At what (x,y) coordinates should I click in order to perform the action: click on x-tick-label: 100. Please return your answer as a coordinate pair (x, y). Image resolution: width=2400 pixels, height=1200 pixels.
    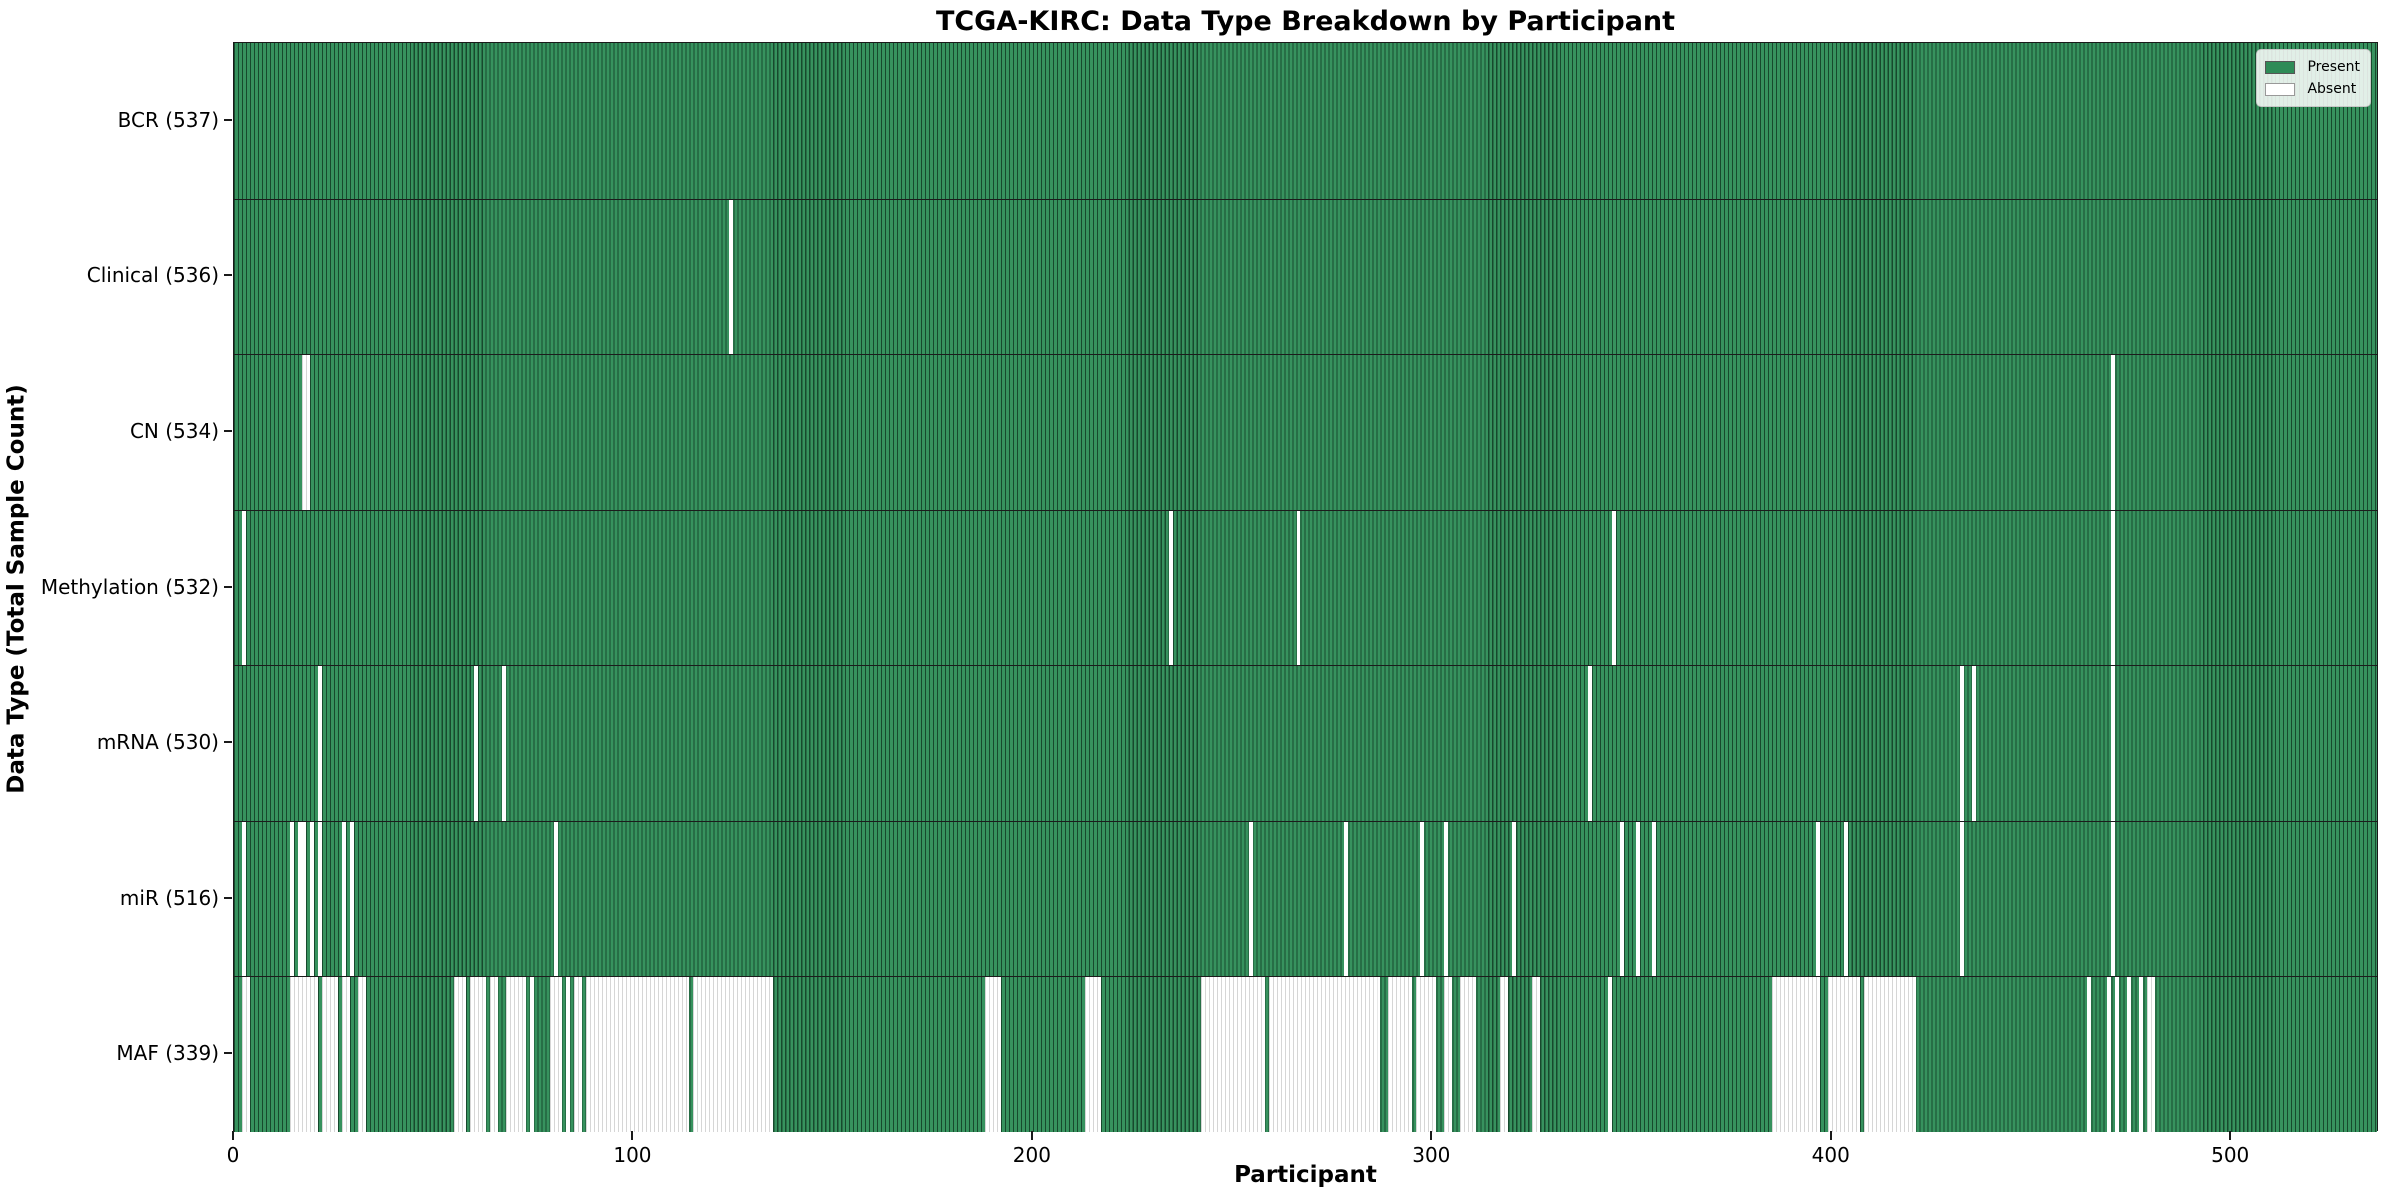
    Looking at the image, I should click on (632, 1155).